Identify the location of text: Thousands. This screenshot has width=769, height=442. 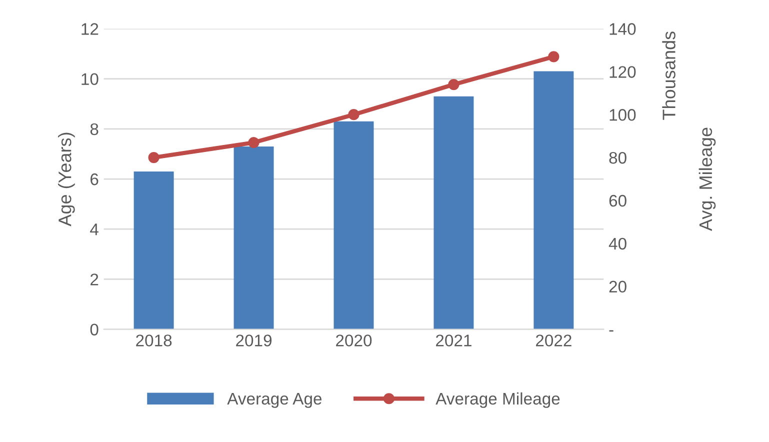
(669, 76).